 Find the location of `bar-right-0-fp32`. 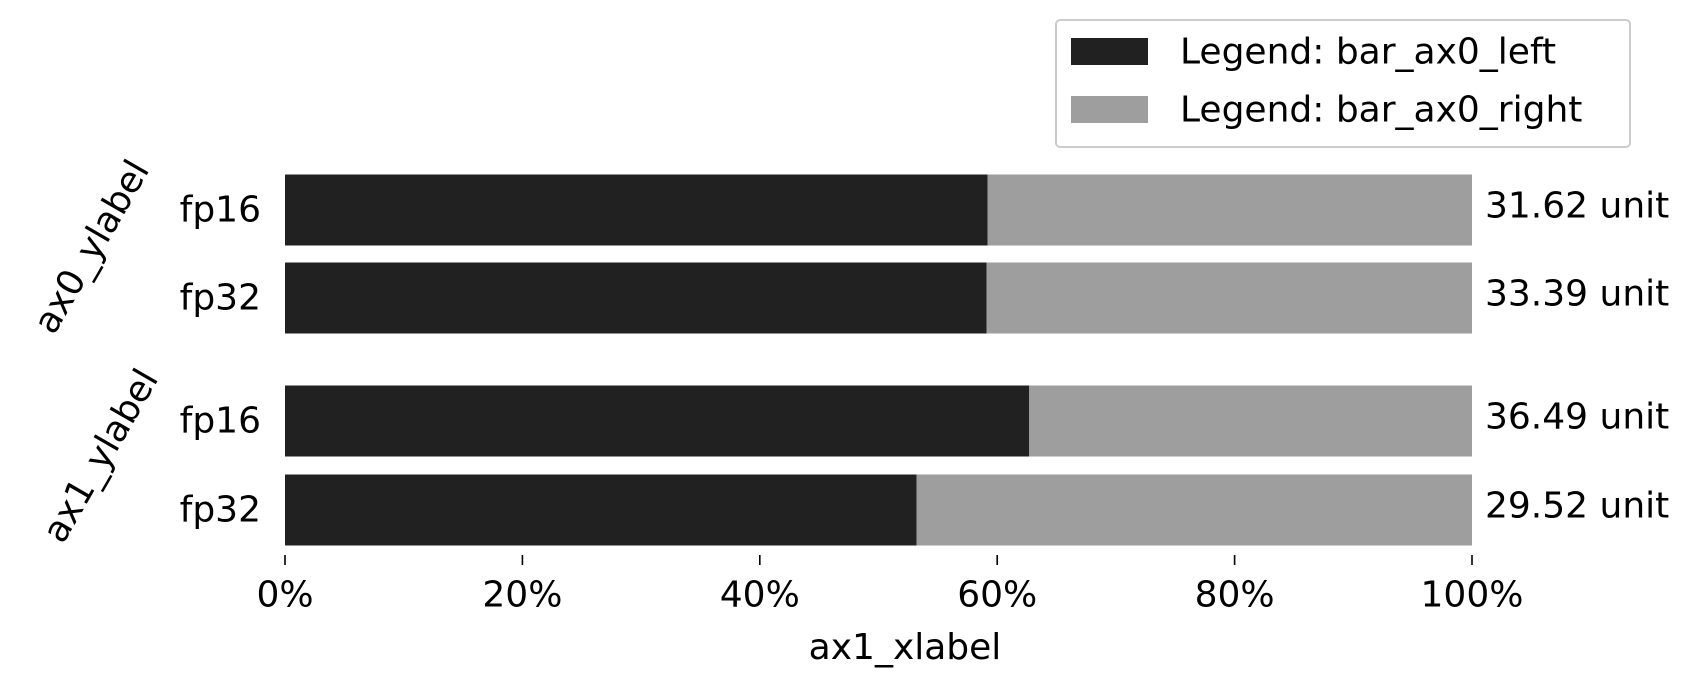

bar-right-0-fp32 is located at coordinates (1229, 298).